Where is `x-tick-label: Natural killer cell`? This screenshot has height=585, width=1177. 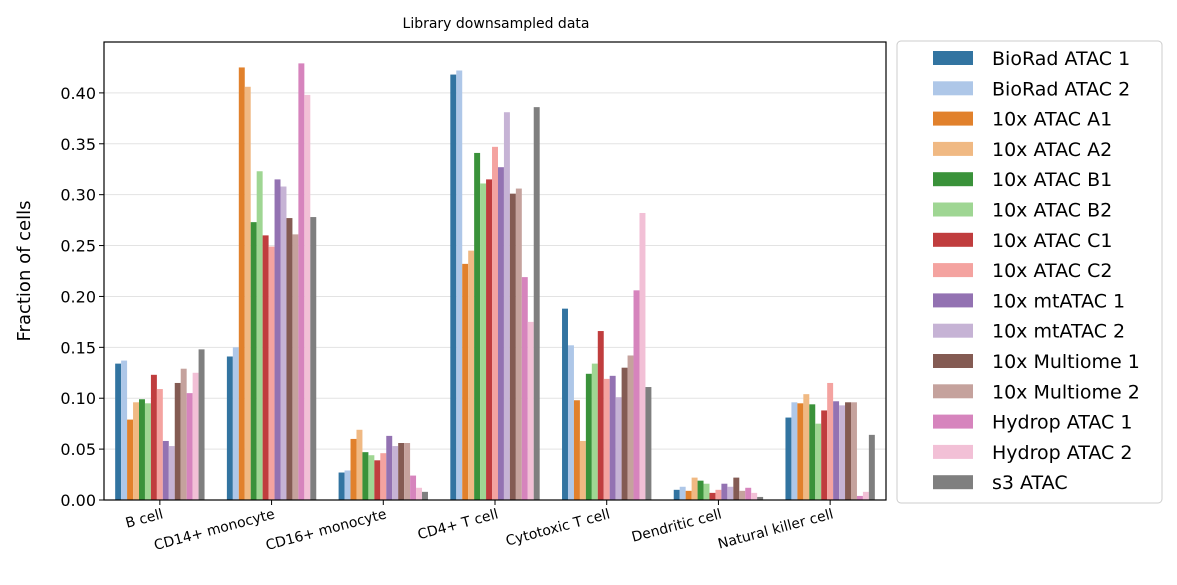
x-tick-label: Natural killer cell is located at coordinates (775, 529).